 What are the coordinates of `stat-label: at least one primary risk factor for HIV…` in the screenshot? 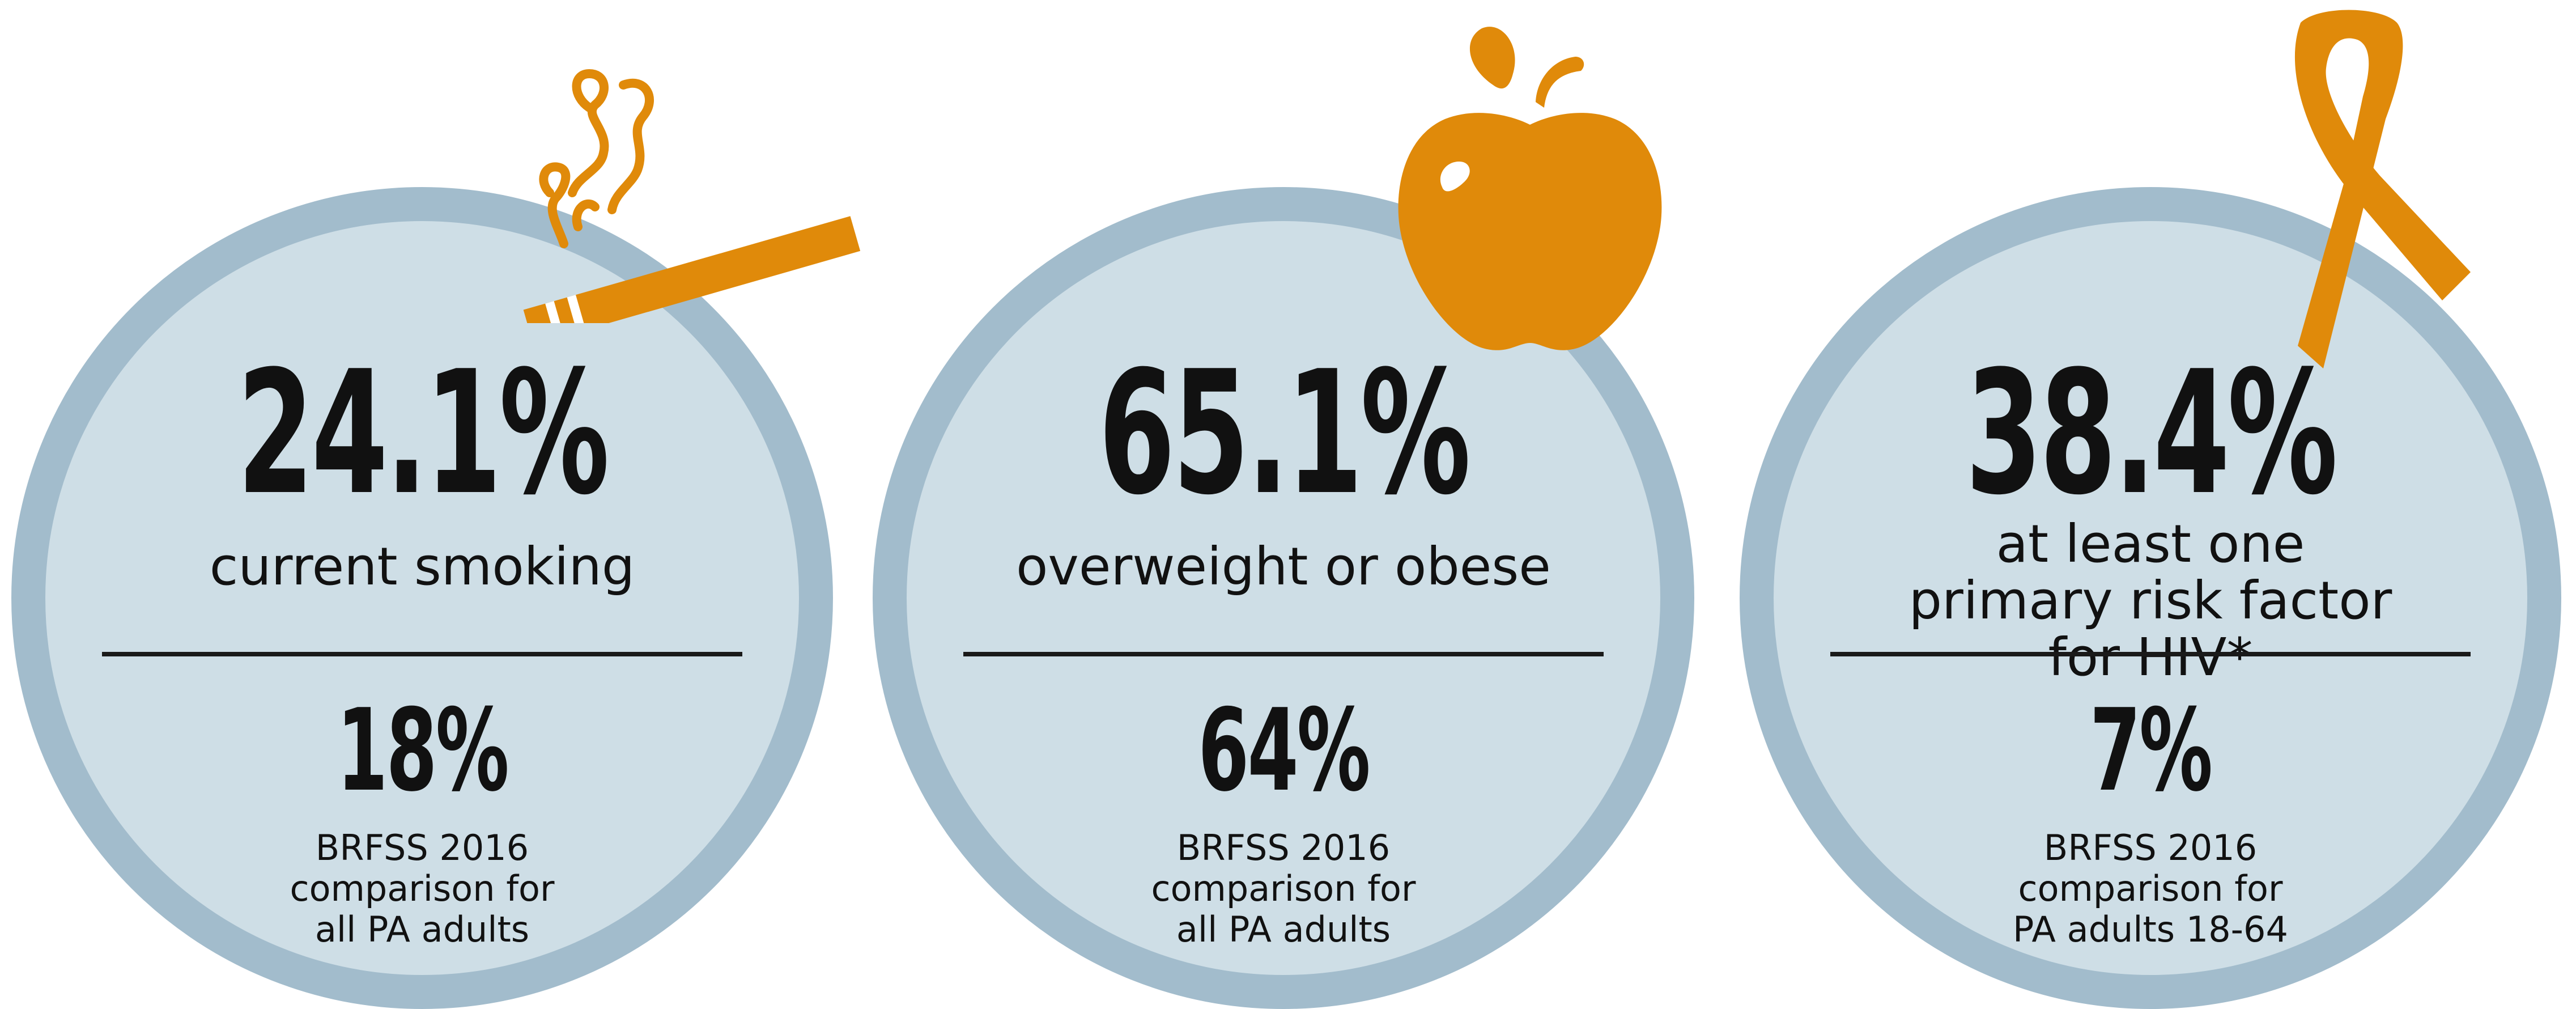 It's located at (2150, 601).